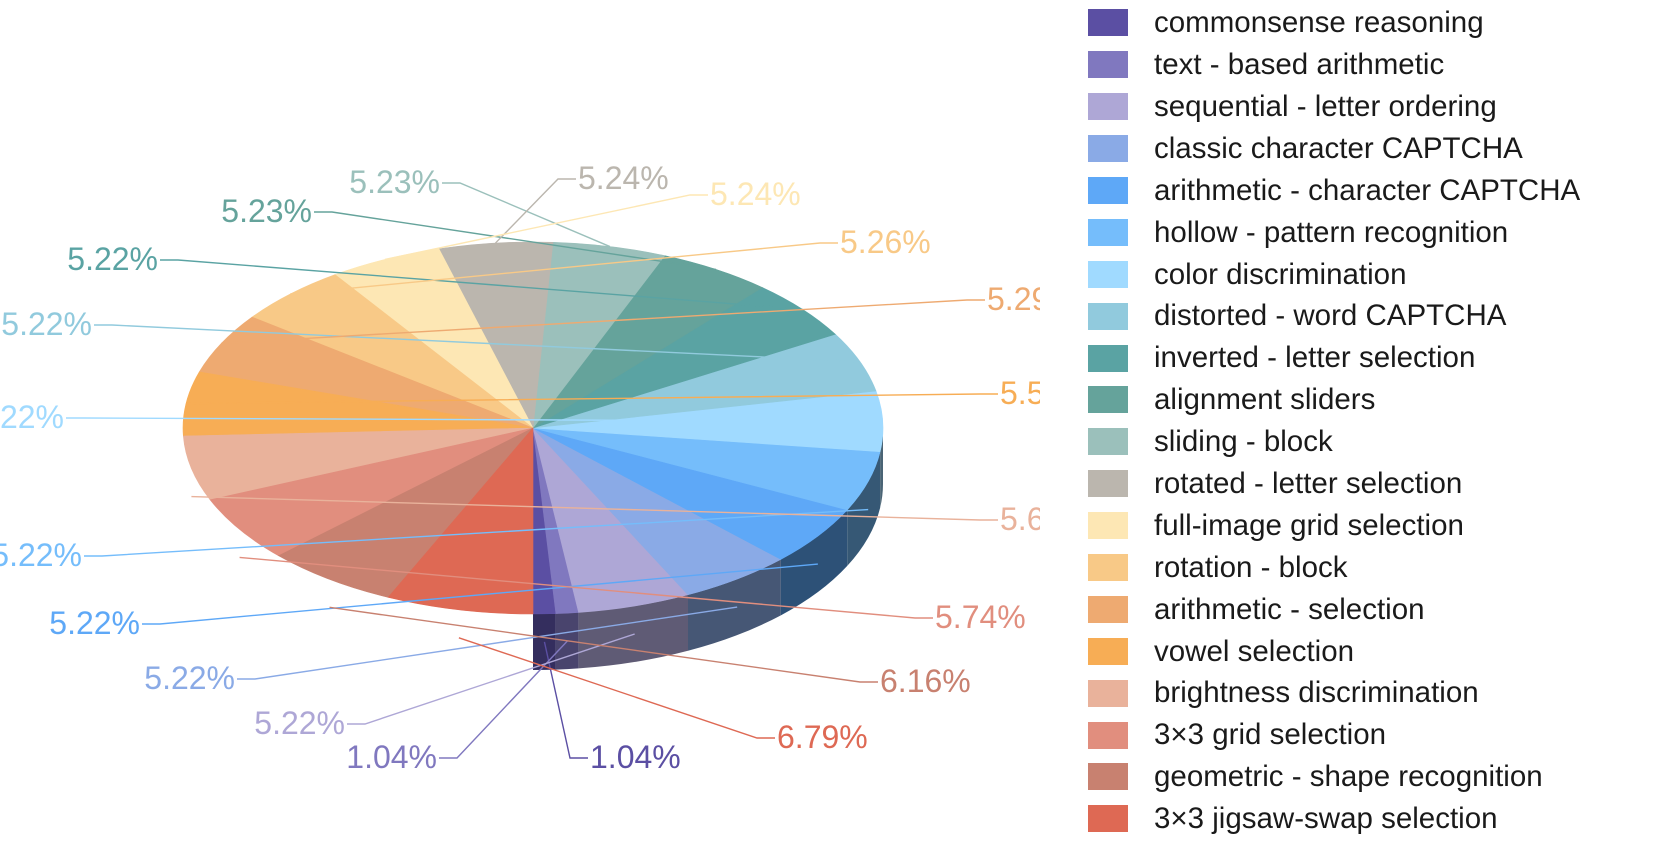  Describe the element at coordinates (1367, 190) in the screenshot. I see `legend-label-4: arithmetic - character CAPTCHA` at that location.